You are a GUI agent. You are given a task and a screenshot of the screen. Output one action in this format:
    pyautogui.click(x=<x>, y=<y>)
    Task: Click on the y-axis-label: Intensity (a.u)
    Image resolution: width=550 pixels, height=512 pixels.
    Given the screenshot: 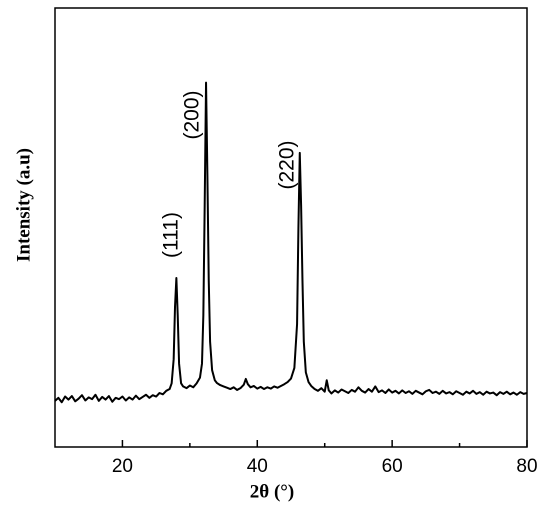 What is the action you would take?
    pyautogui.click(x=23, y=205)
    